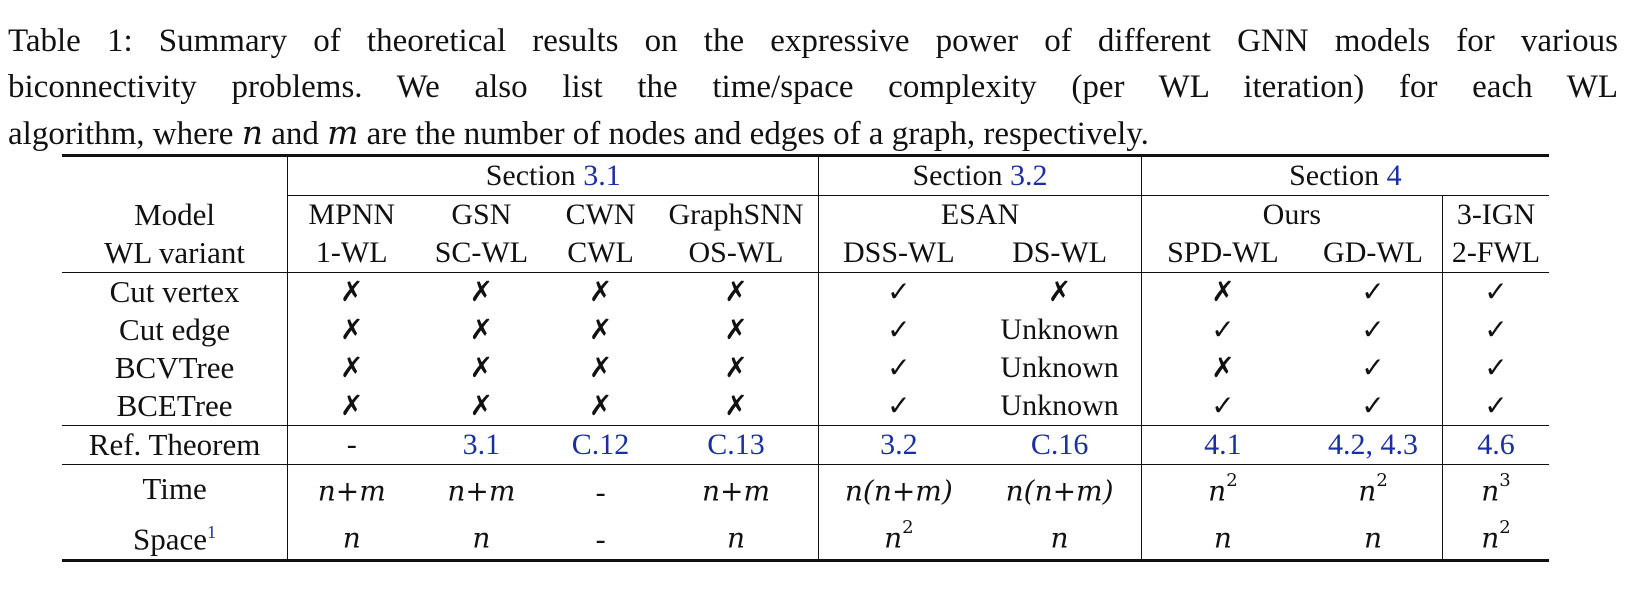  I want to click on row-label: Ref. Theorem, so click(175, 445).